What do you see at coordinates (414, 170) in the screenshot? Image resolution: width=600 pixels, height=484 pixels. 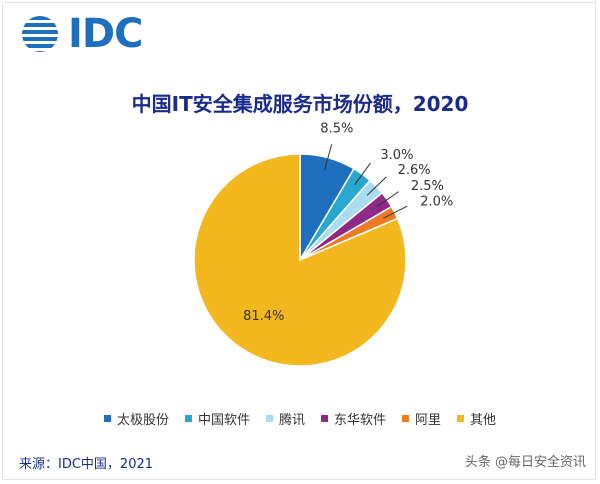 I see `slice-label: 2.6%` at bounding box center [414, 170].